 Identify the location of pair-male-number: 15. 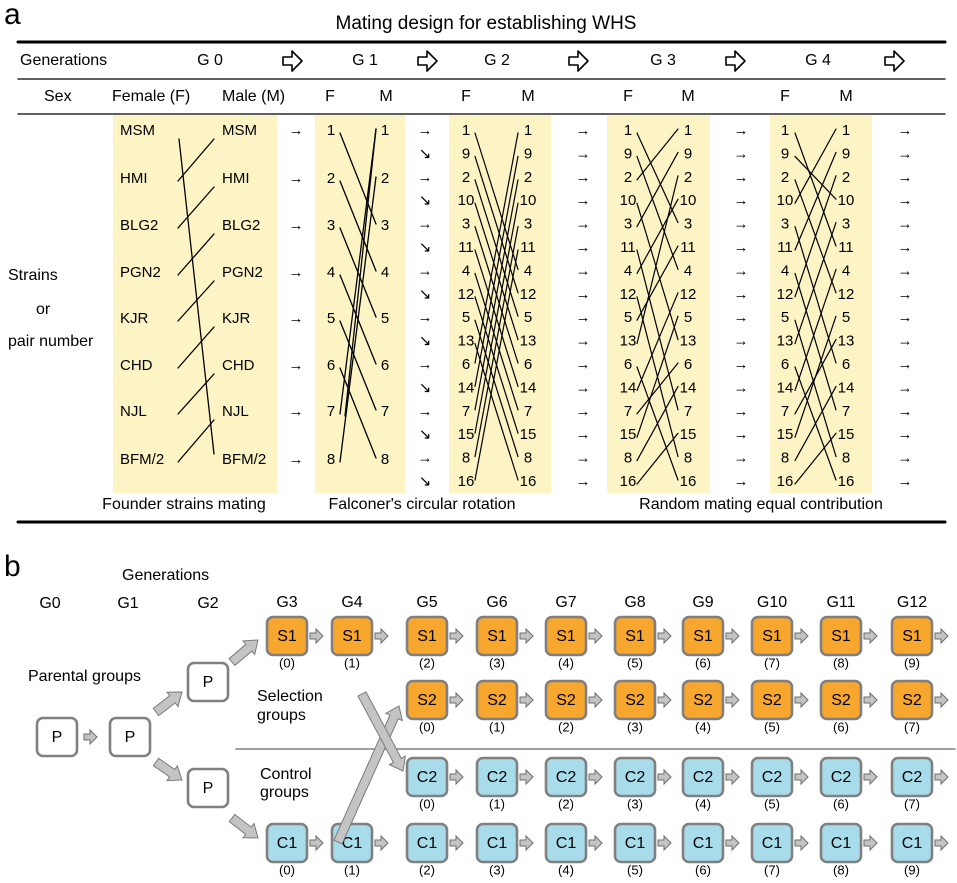
(528, 434).